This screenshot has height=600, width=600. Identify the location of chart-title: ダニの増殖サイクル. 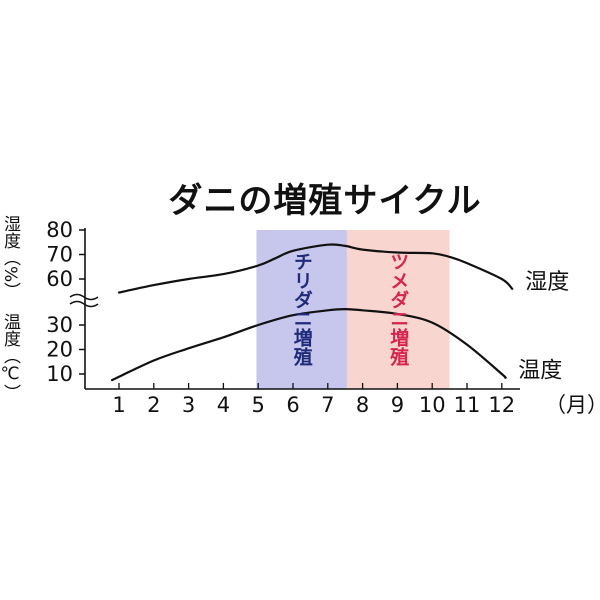
(324, 201).